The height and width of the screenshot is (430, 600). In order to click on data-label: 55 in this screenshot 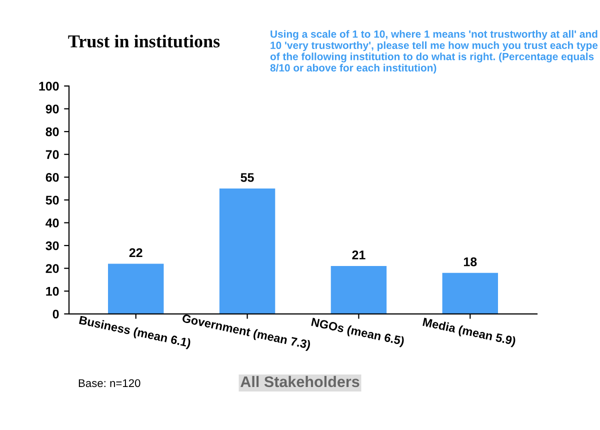, I will do `click(247, 177)`.